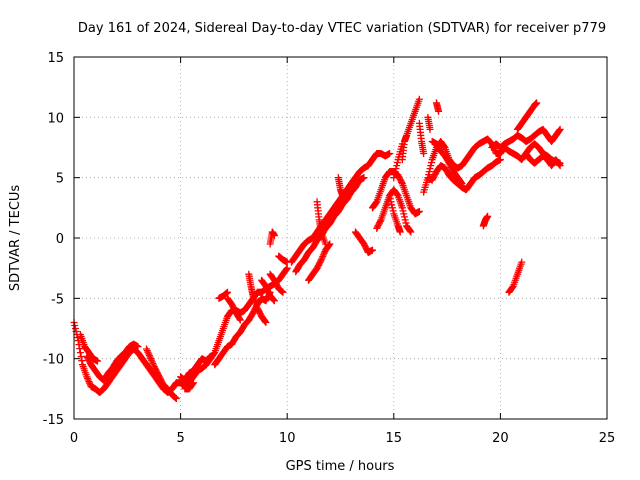  Describe the element at coordinates (60, 179) in the screenshot. I see `y-tick-label: 5` at that location.